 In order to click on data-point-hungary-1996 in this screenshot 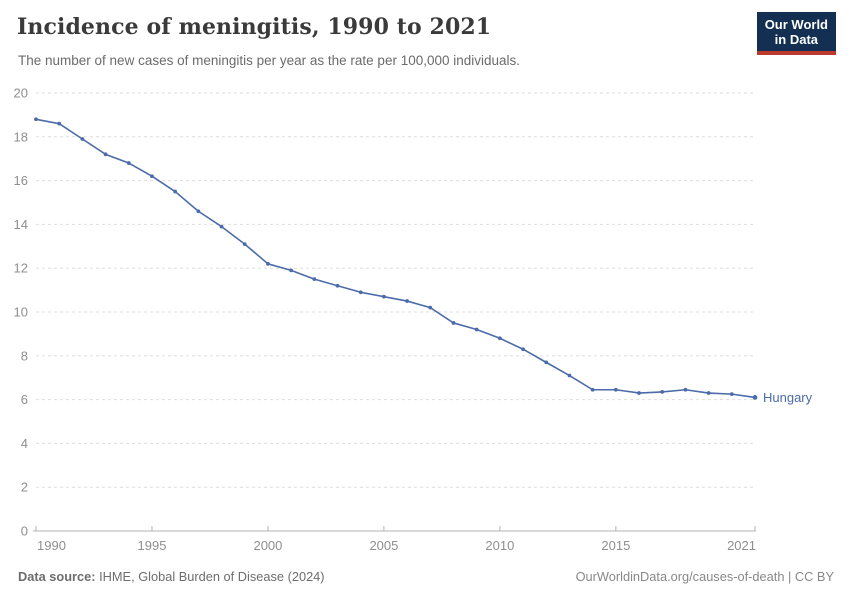, I will do `click(175, 191)`.